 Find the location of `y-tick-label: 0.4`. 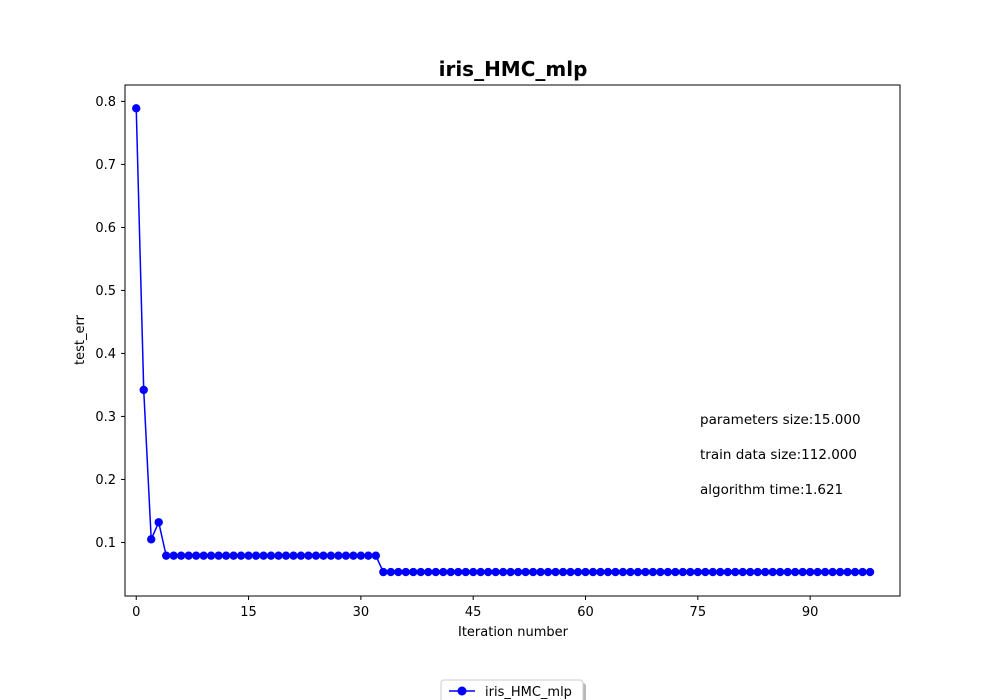

y-tick-label: 0.4 is located at coordinates (105, 354).